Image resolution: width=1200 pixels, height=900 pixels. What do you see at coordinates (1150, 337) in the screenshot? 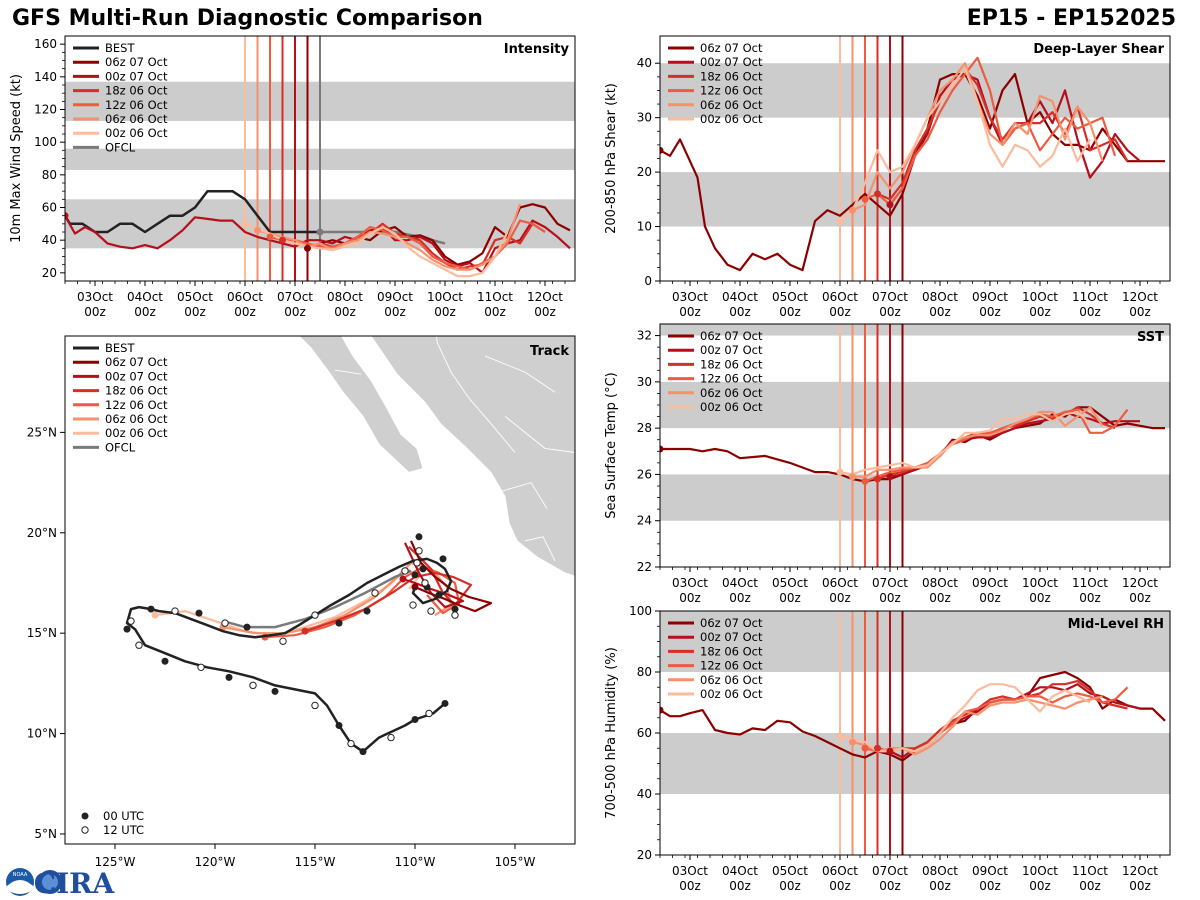
I see `panel-title: SST` at bounding box center [1150, 337].